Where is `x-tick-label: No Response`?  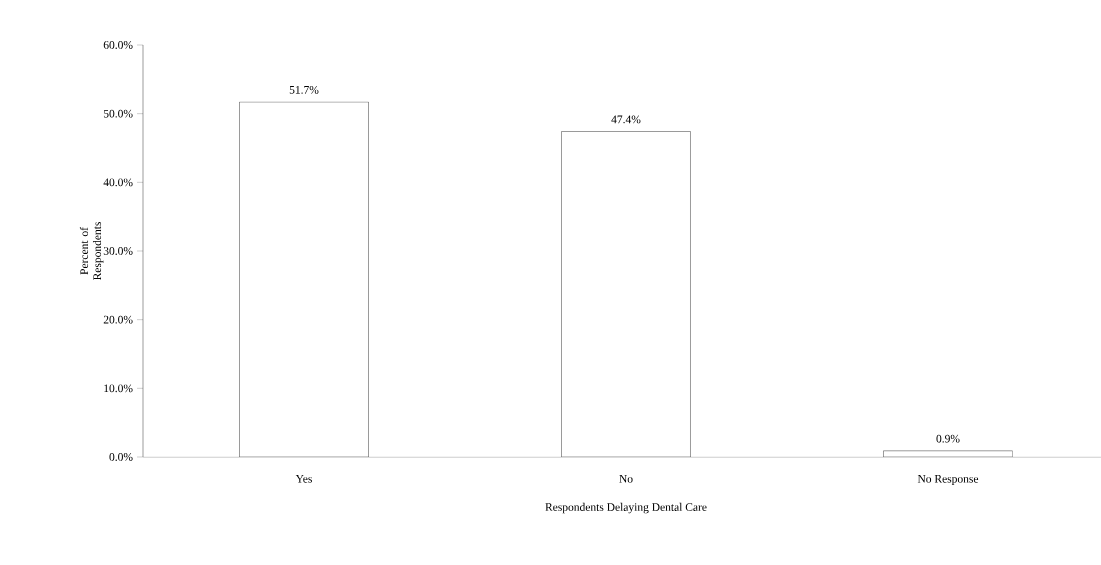
x-tick-label: No Response is located at coordinates (948, 480).